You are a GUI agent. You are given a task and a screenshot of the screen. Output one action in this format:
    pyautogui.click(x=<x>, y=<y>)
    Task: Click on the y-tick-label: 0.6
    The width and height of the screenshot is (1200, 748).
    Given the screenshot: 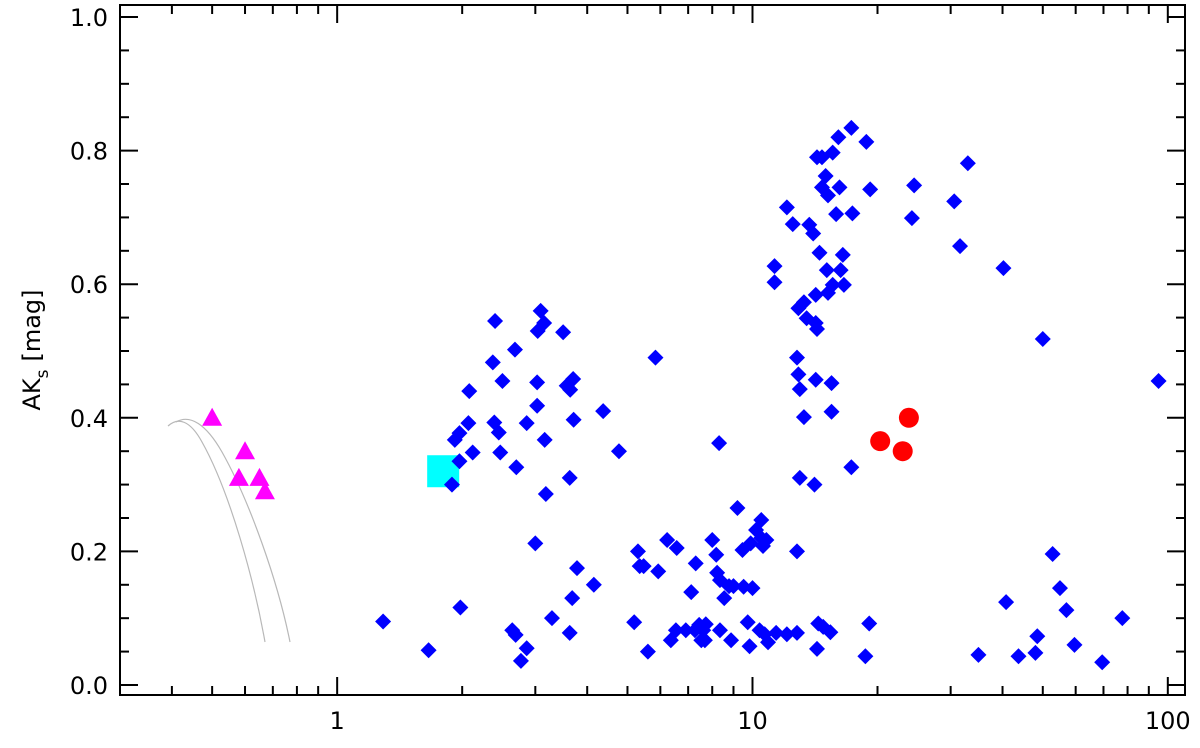 What is the action you would take?
    pyautogui.click(x=89, y=285)
    